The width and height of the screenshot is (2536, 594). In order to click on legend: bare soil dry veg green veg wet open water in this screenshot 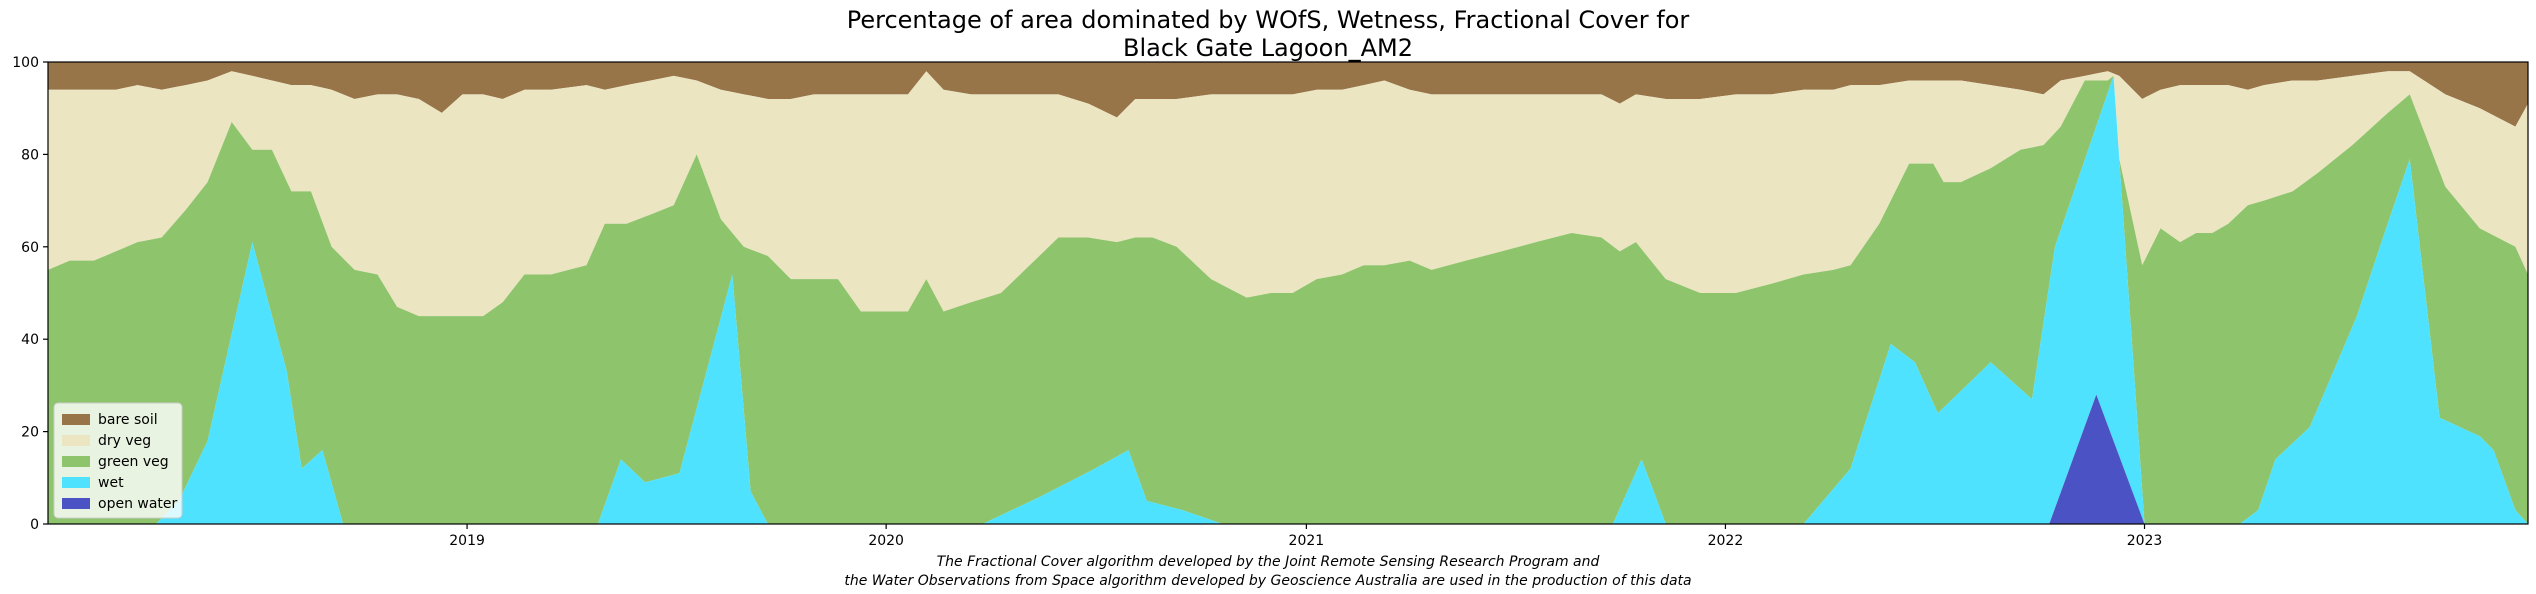, I will do `click(118, 460)`.